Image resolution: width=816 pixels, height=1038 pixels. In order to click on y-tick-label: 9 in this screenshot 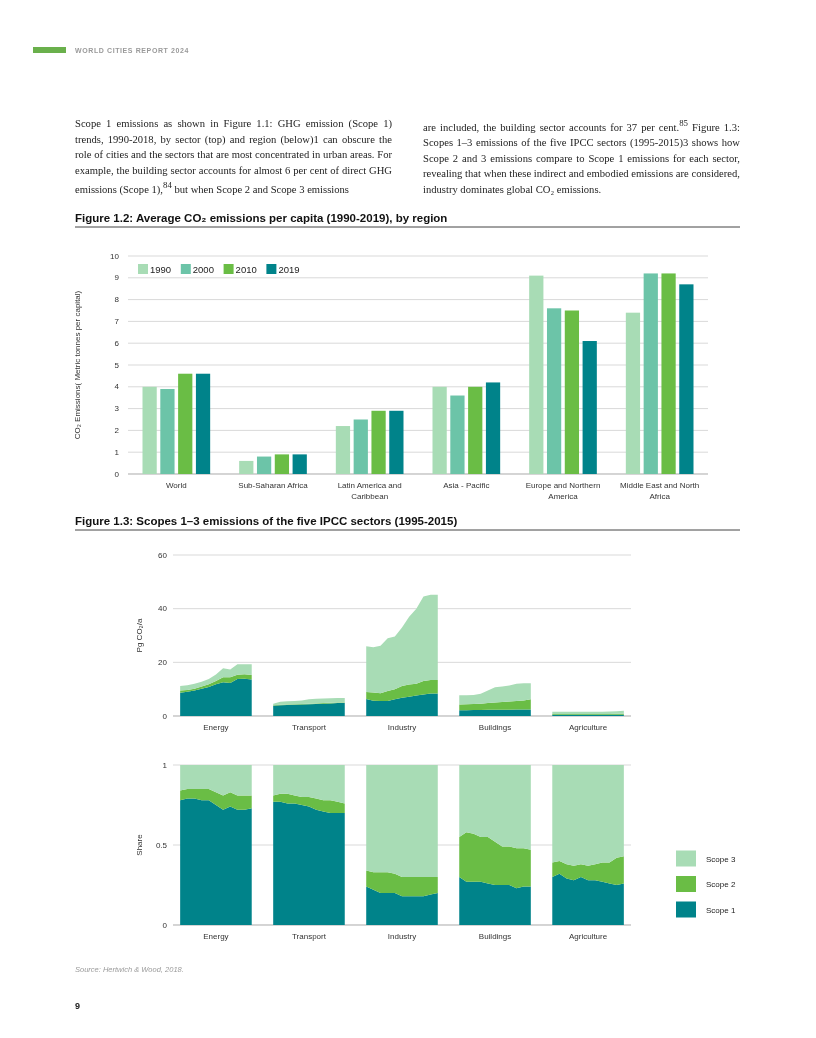, I will do `click(117, 278)`.